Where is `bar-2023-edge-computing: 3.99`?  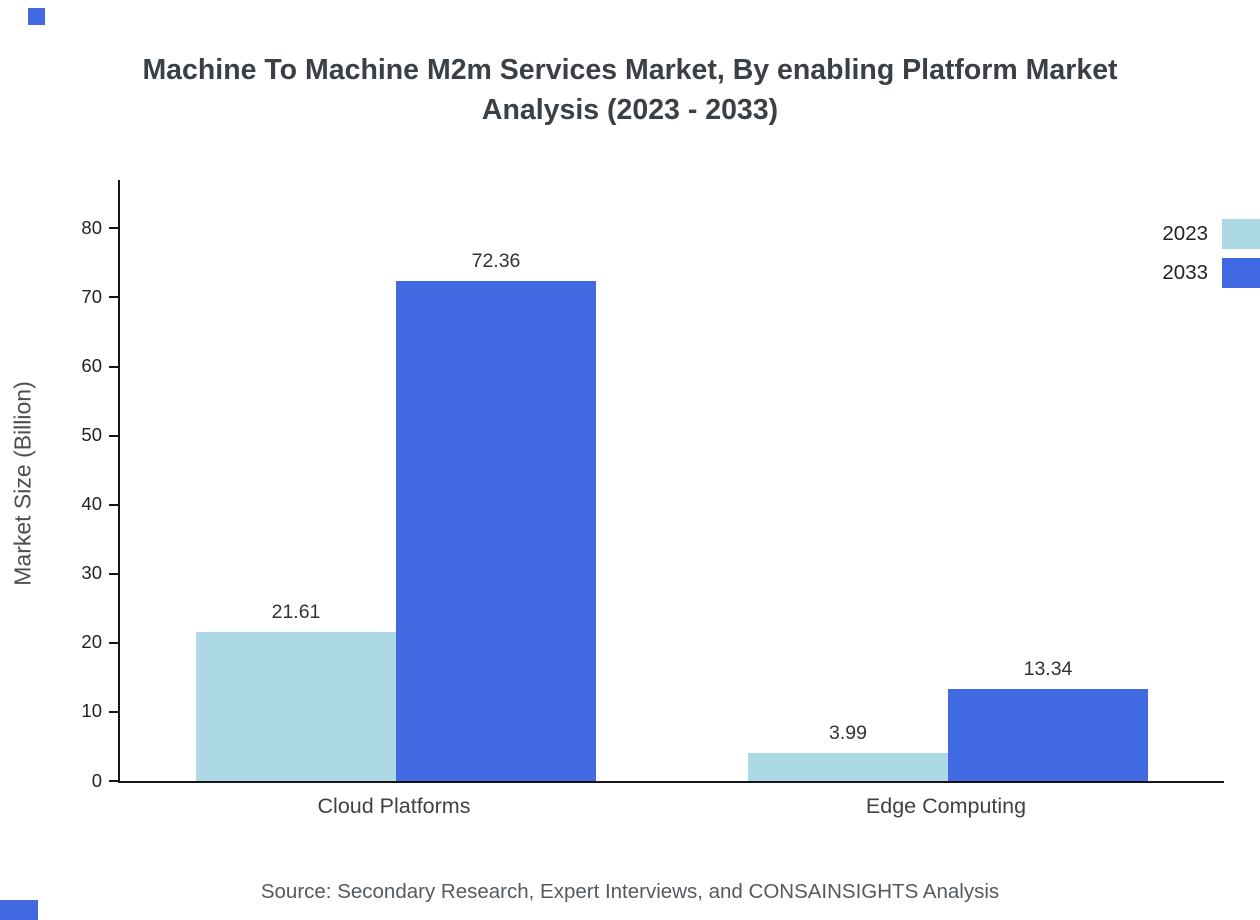
bar-2023-edge-computing: 3.99 is located at coordinates (848, 751).